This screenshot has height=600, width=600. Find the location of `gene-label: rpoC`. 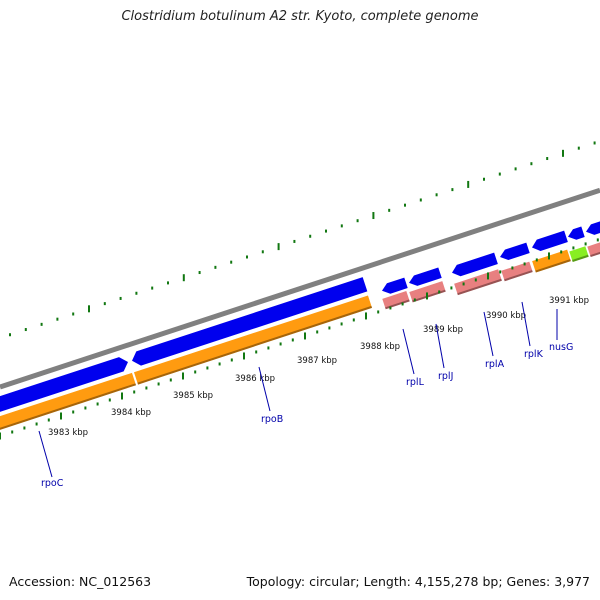

gene-label: rpoC is located at coordinates (52, 483).